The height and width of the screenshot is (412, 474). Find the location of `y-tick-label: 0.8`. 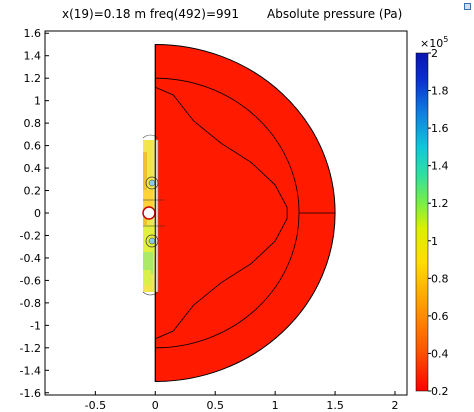

y-tick-label: 0.8 is located at coordinates (33, 123).